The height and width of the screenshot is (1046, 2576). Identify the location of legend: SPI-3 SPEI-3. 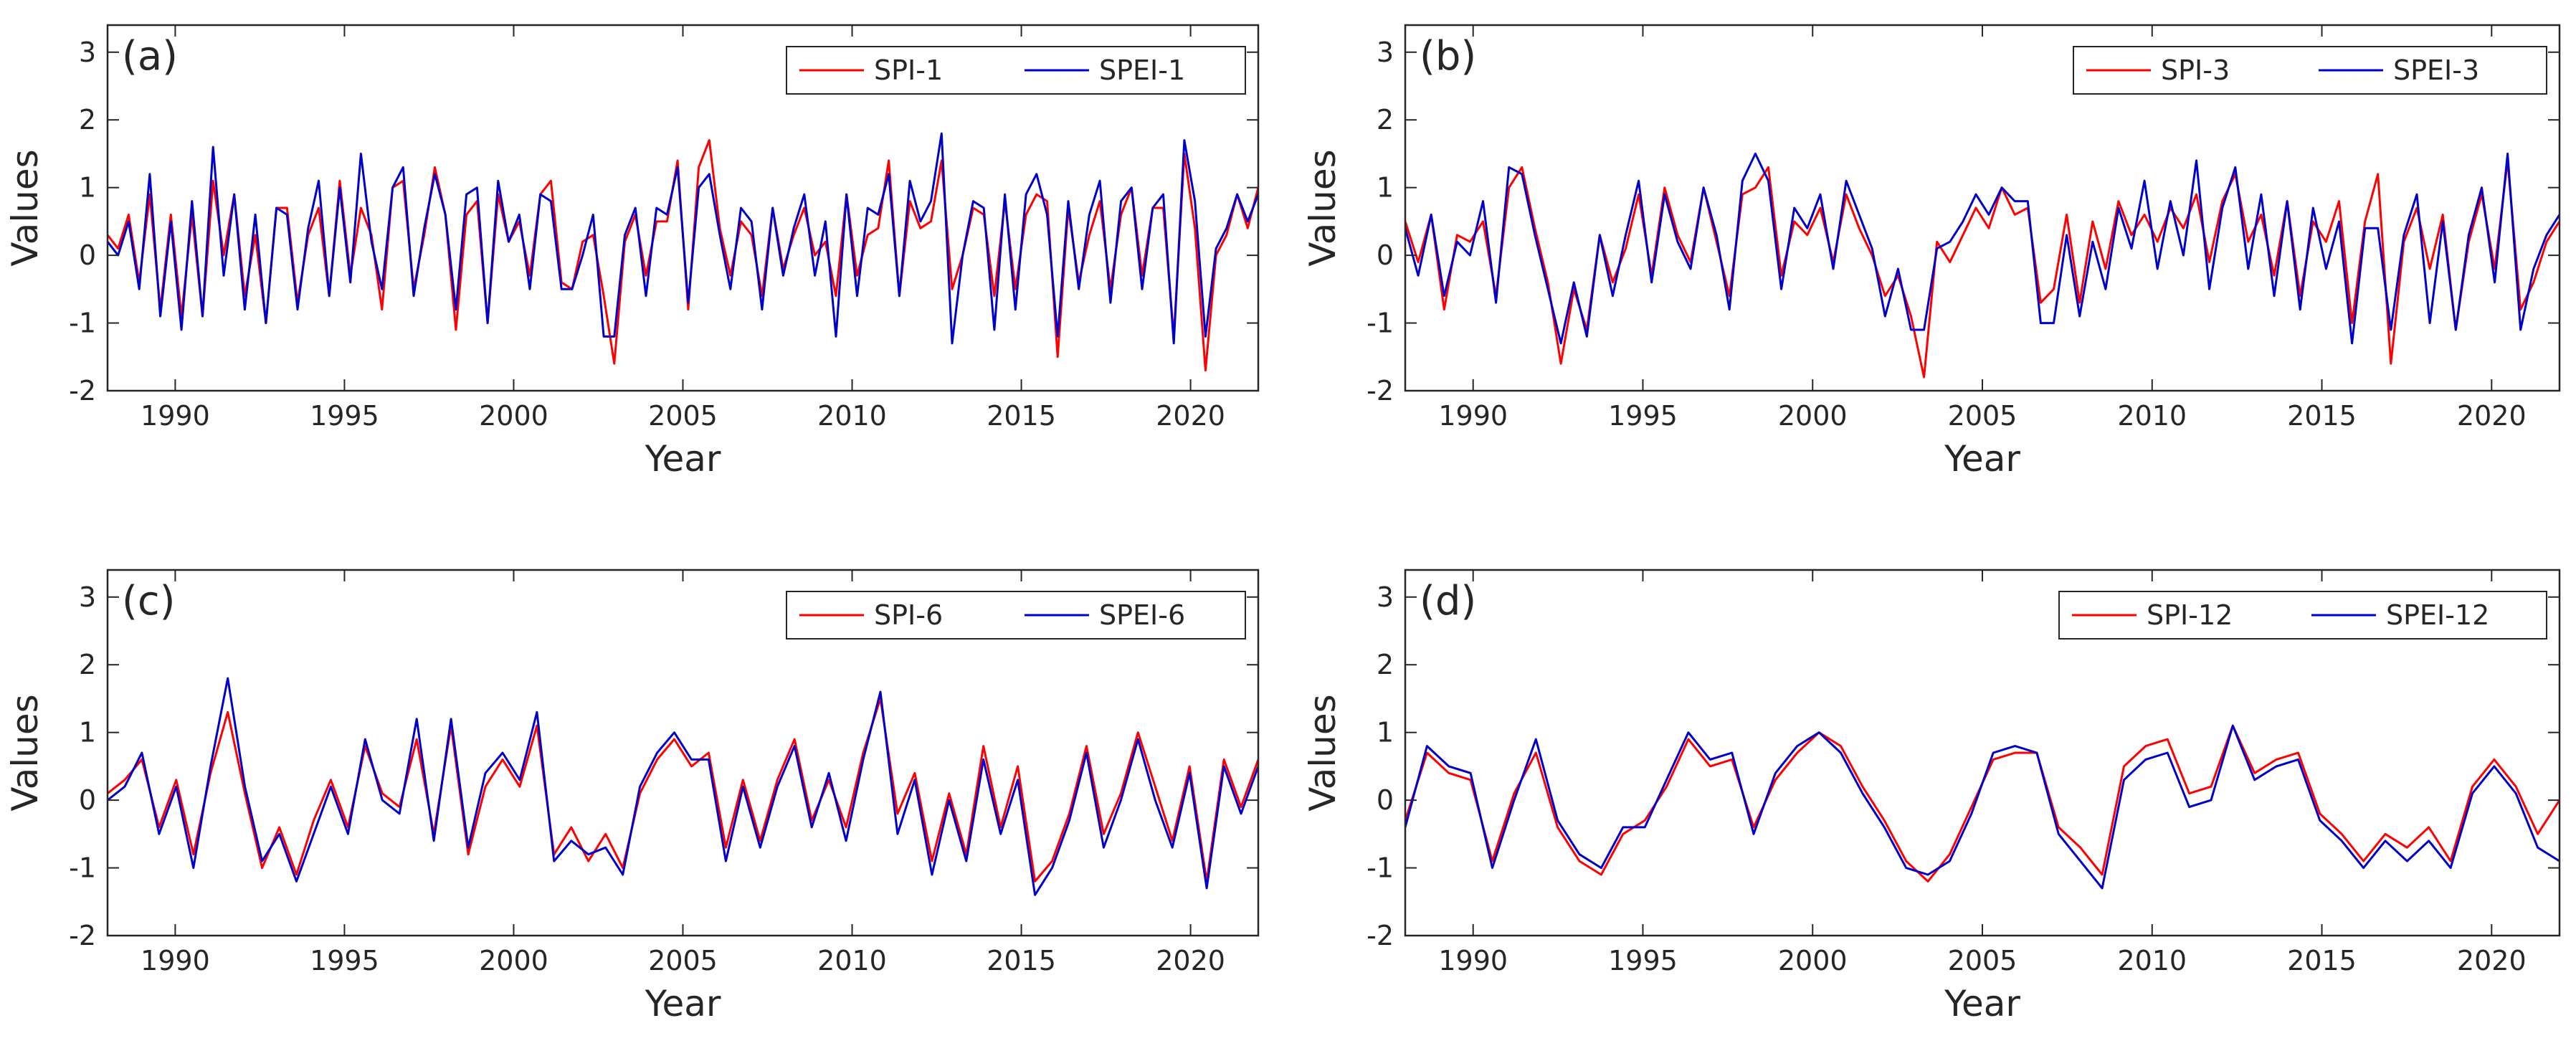
(2310, 70).